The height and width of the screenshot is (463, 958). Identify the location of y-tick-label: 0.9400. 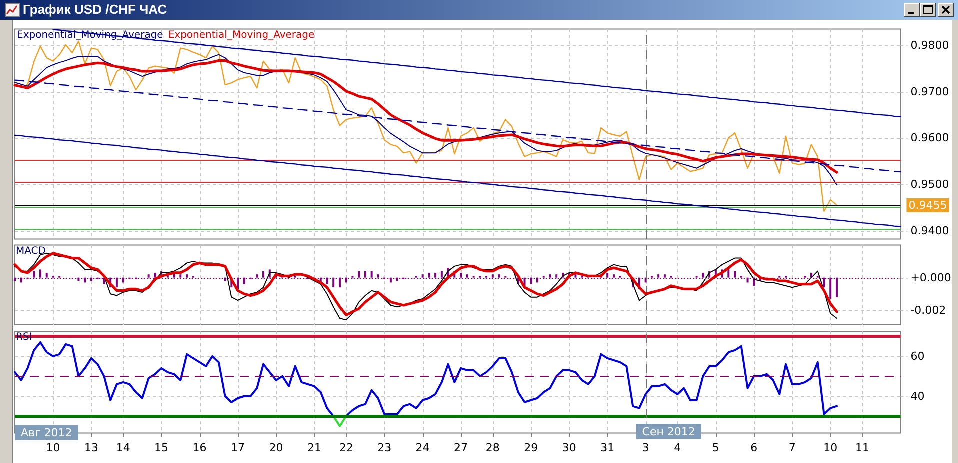
(930, 231).